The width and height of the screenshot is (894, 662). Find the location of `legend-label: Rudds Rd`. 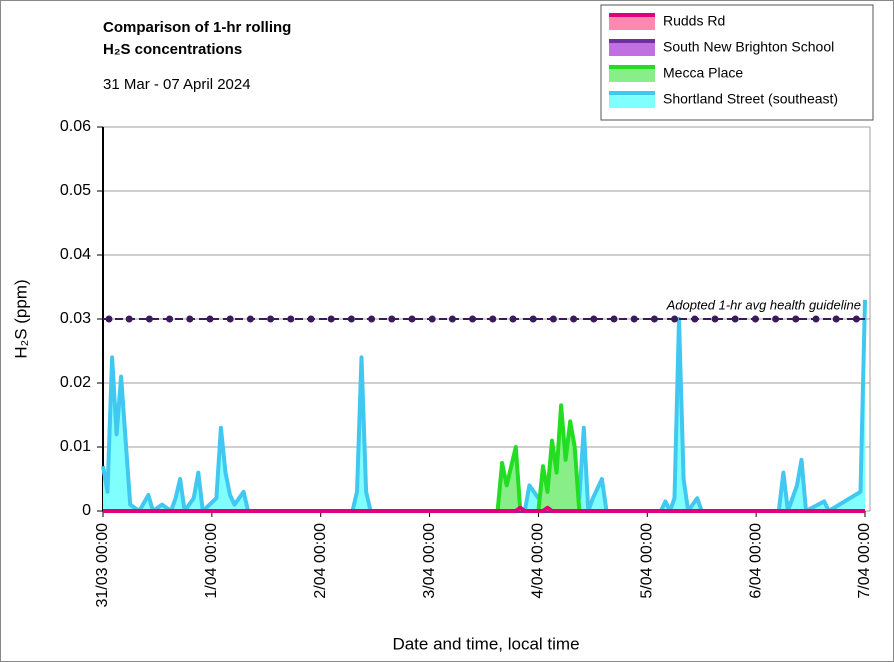

legend-label: Rudds Rd is located at coordinates (694, 21).